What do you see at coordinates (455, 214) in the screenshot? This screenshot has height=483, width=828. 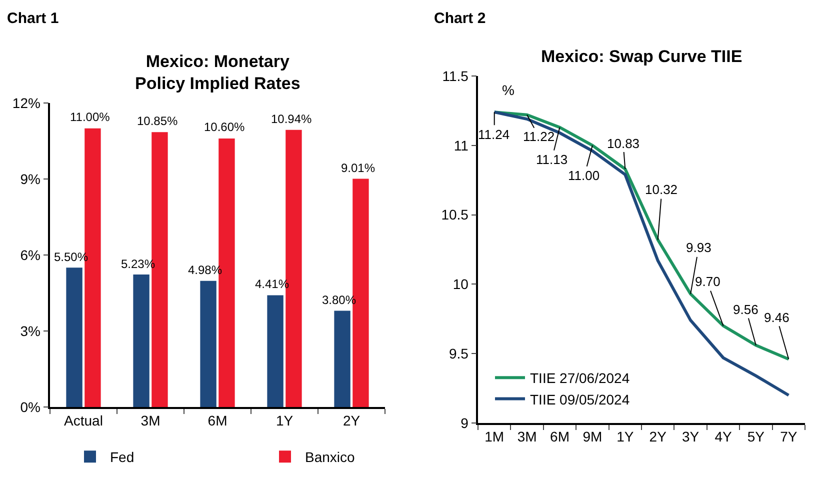 I see `y-tick-label: 10.5` at bounding box center [455, 214].